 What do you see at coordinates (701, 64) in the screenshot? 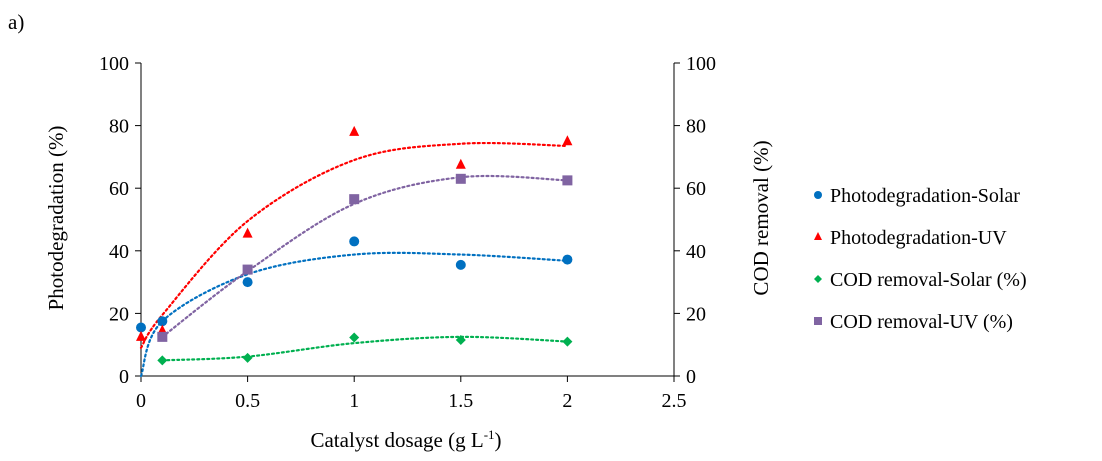
I see `y2-tick-label: 100` at bounding box center [701, 64].